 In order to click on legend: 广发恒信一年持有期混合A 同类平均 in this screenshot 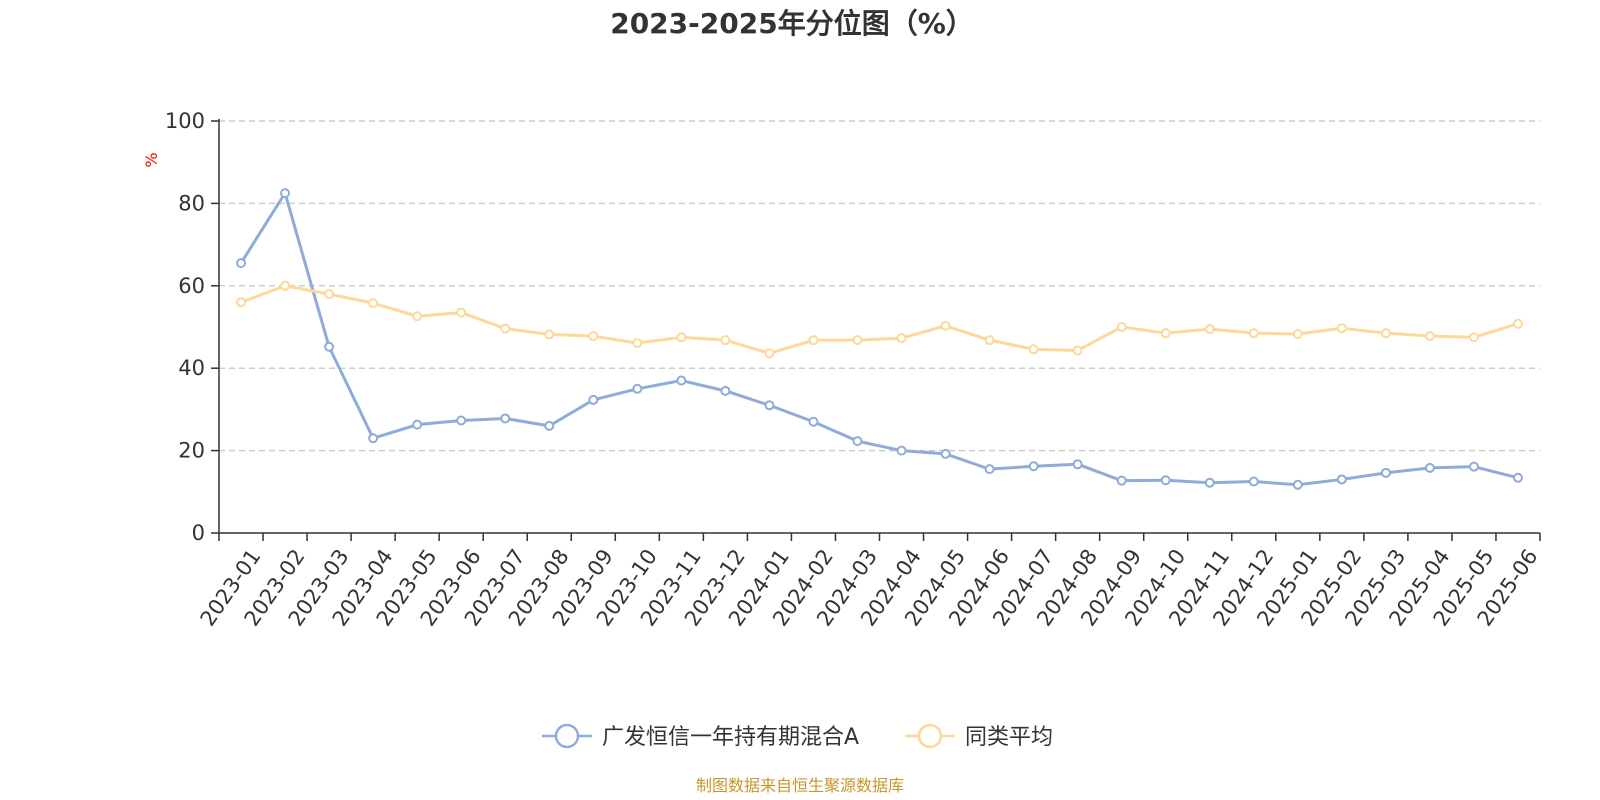, I will do `click(797, 736)`.